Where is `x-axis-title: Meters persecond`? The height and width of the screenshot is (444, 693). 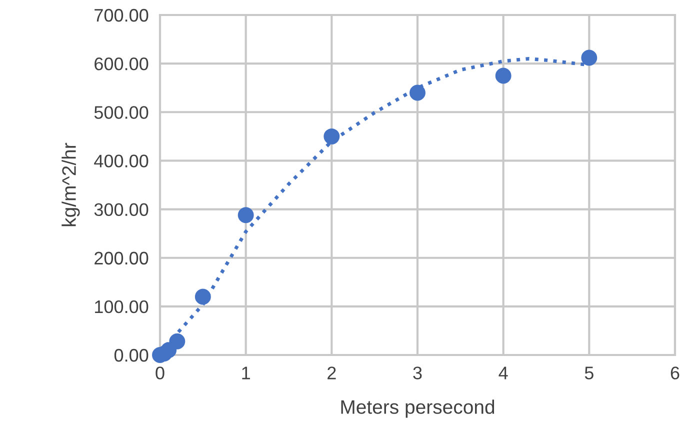
x-axis-title: Meters persecond is located at coordinates (417, 409).